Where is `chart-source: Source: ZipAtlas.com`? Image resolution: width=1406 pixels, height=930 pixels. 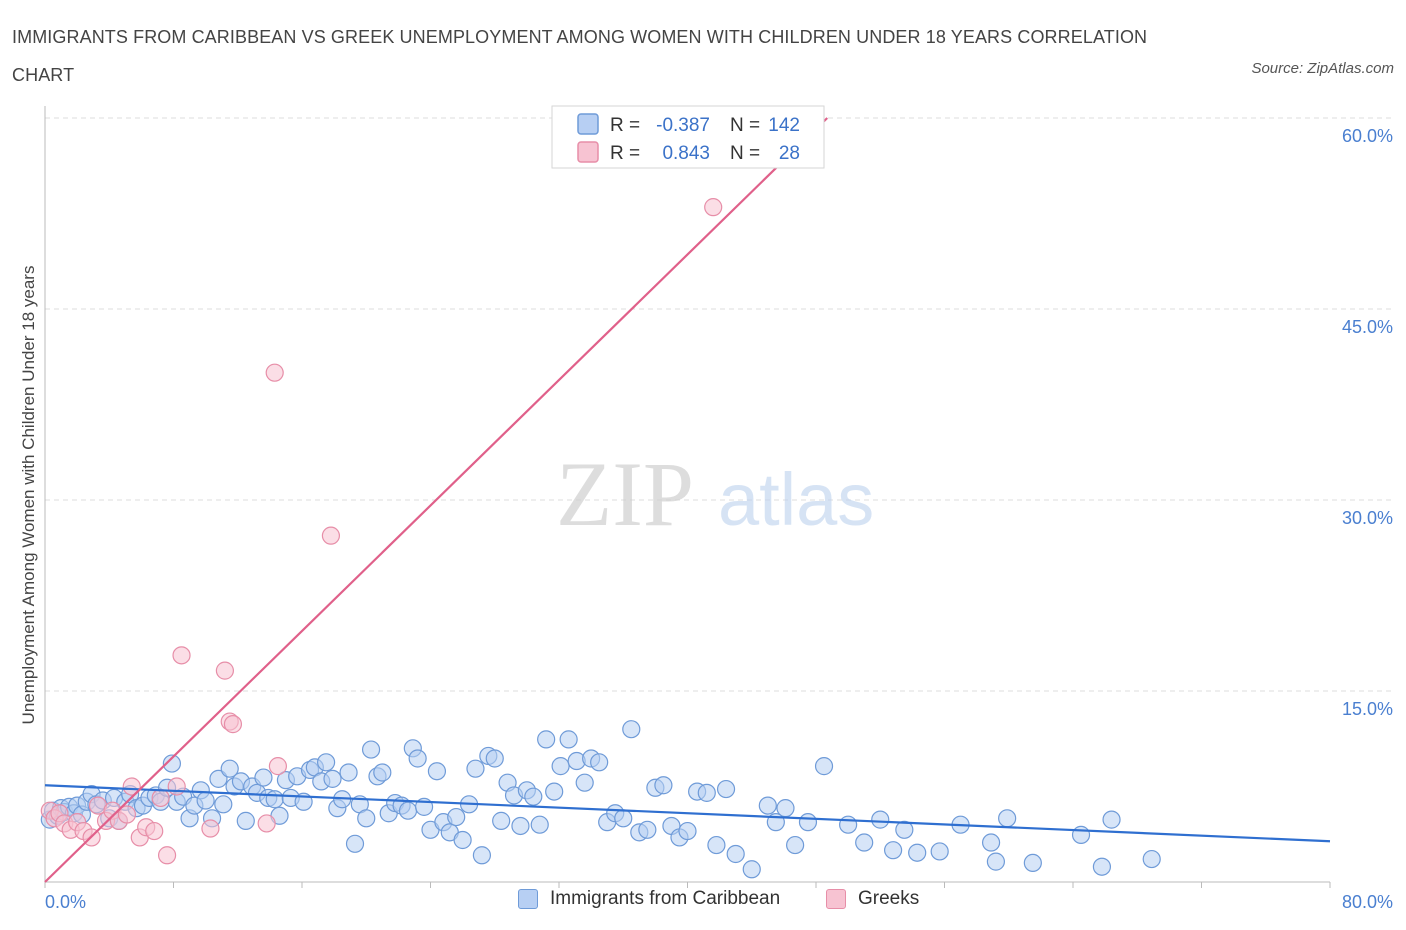 chart-source: Source: ZipAtlas.com is located at coordinates (1322, 68).